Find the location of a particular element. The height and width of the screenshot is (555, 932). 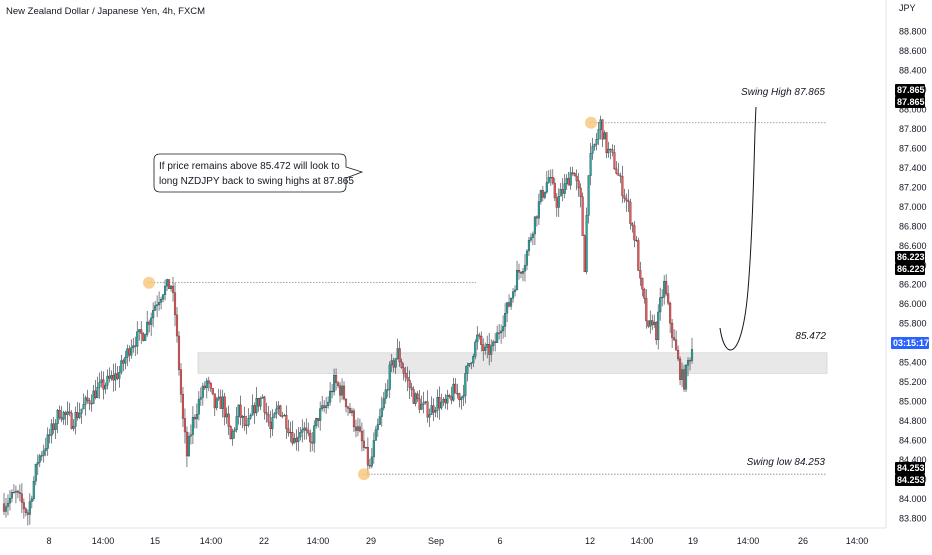

currency-label: JPY is located at coordinates (907, 8).